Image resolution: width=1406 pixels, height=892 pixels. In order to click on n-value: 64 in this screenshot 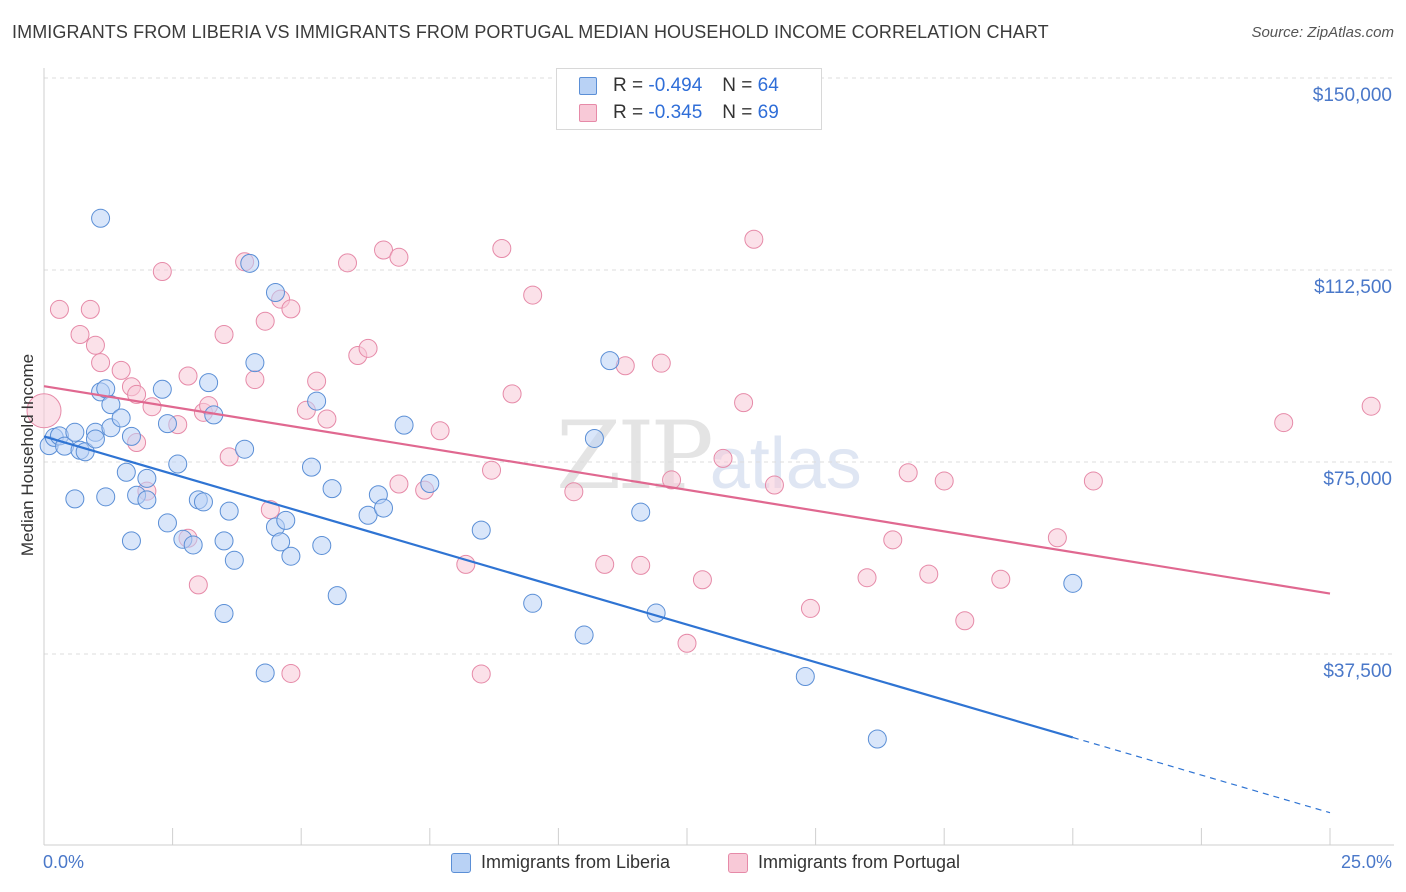, I will do `click(768, 85)`.